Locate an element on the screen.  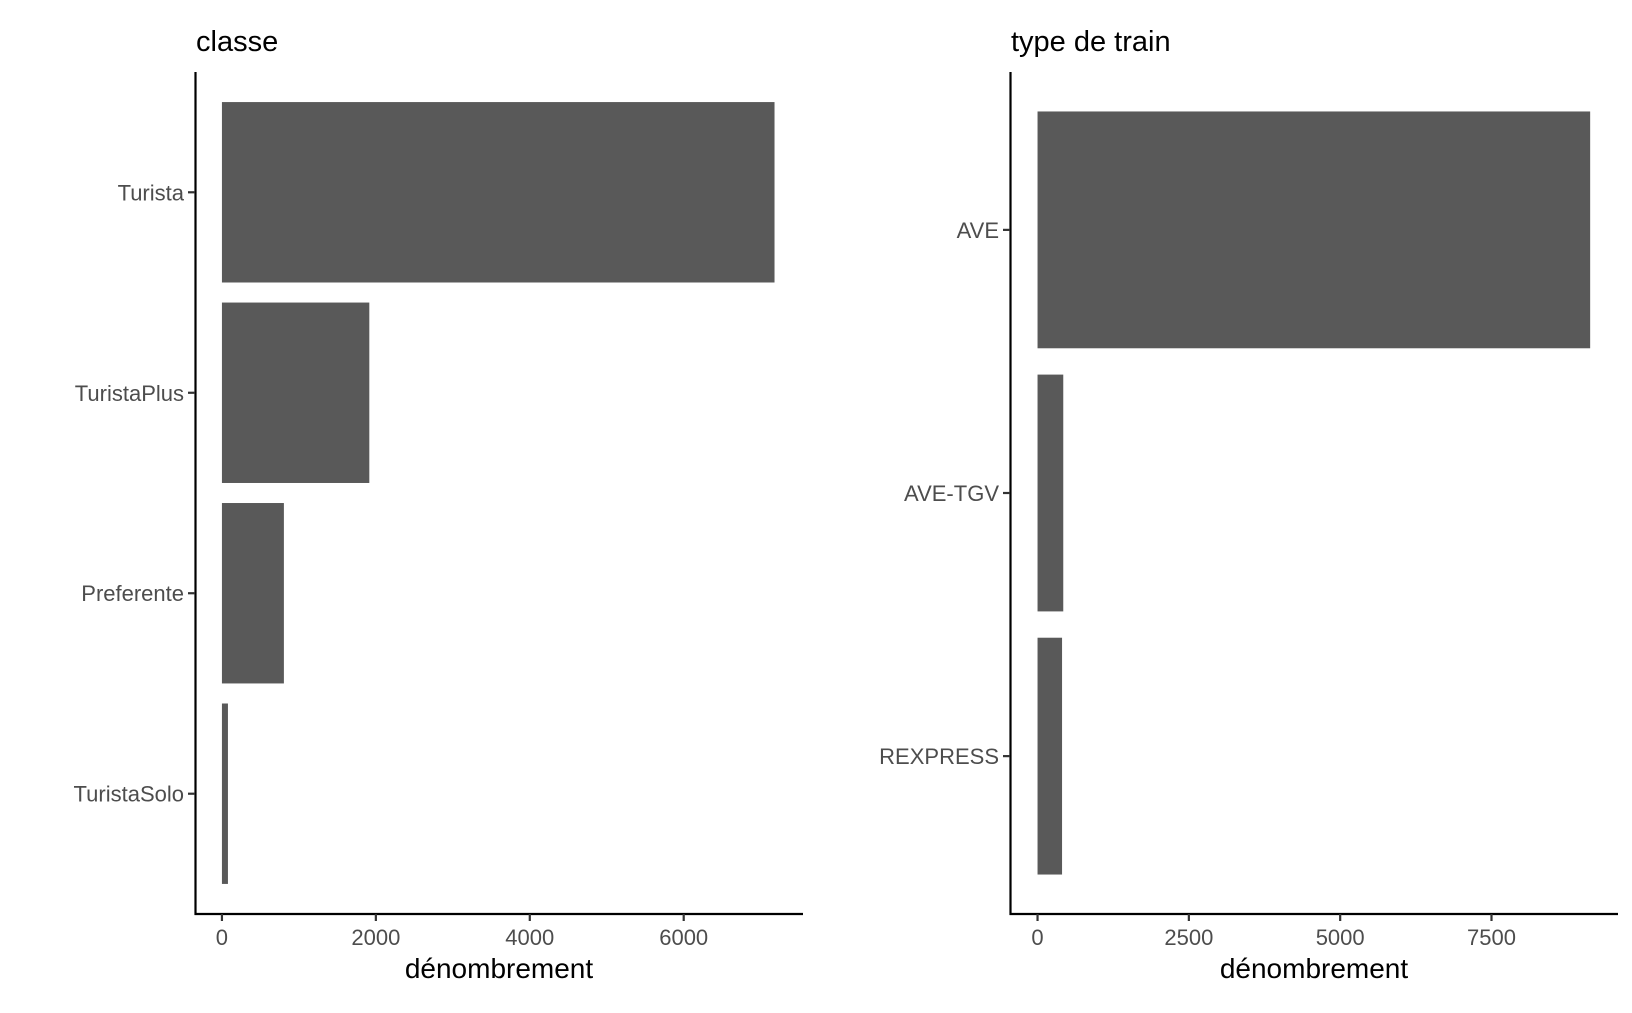
y-tick-label: TuristaSolo is located at coordinates (129, 794).